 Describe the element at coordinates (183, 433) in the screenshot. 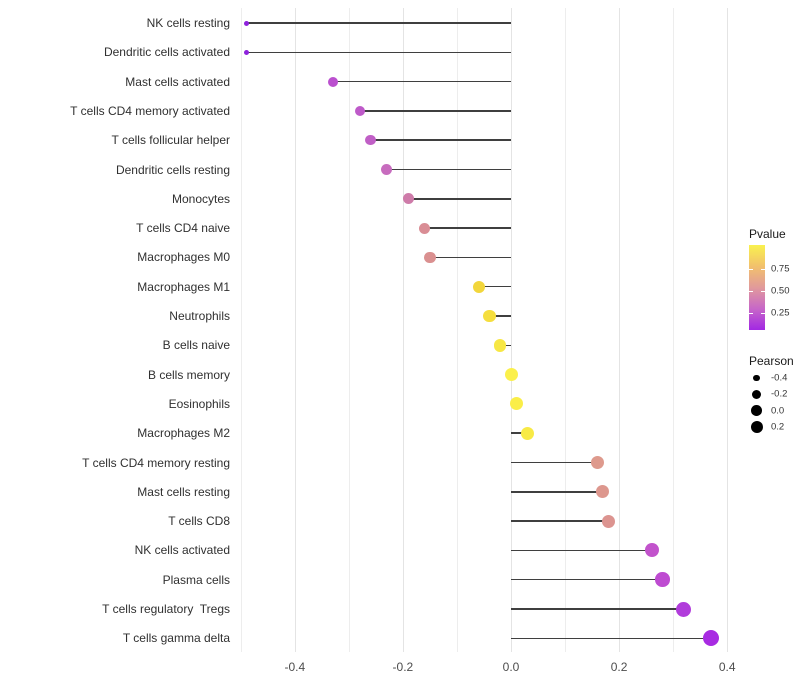

I see `y-axis-label: Macrophages M2` at that location.